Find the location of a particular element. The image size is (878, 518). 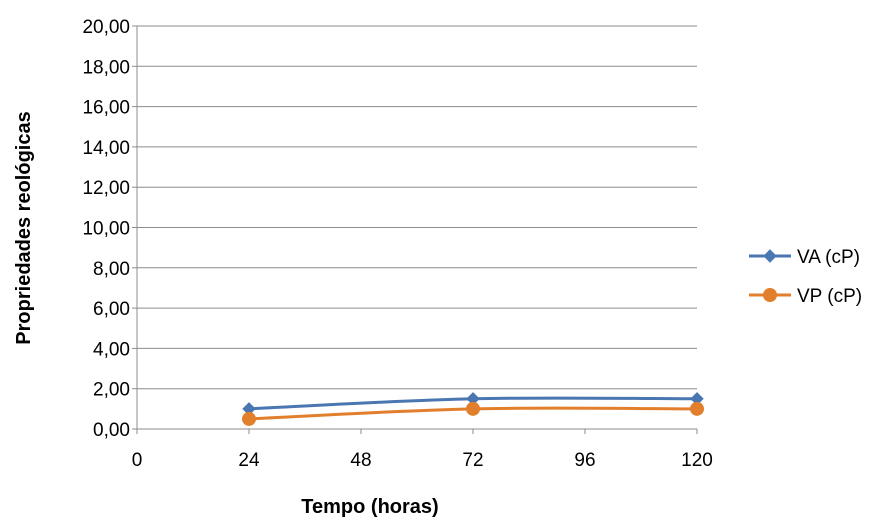

y-tick-label: 18,00 is located at coordinates (106, 67).